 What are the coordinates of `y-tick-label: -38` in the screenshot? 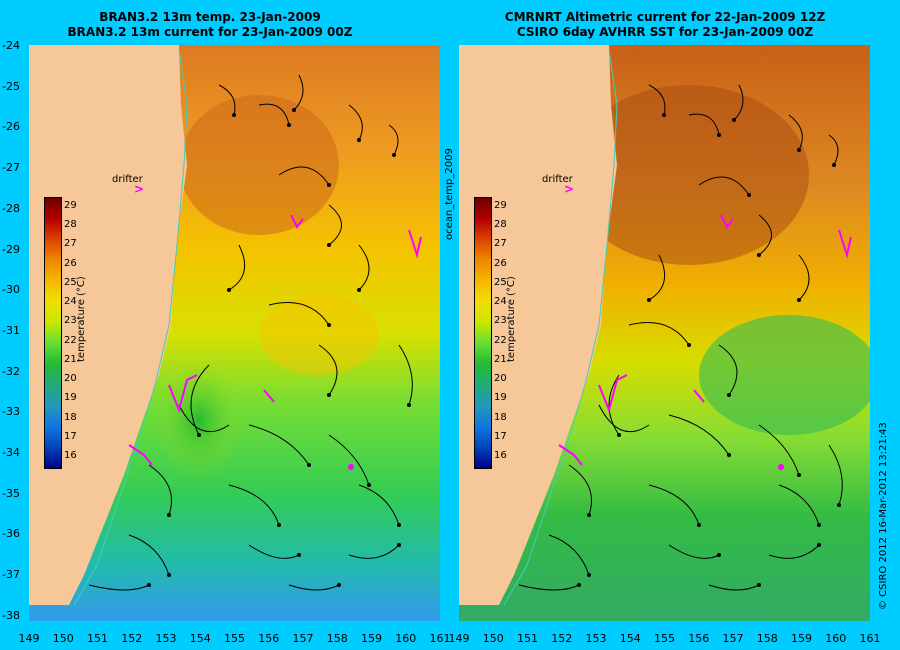 It's located at (11, 615).